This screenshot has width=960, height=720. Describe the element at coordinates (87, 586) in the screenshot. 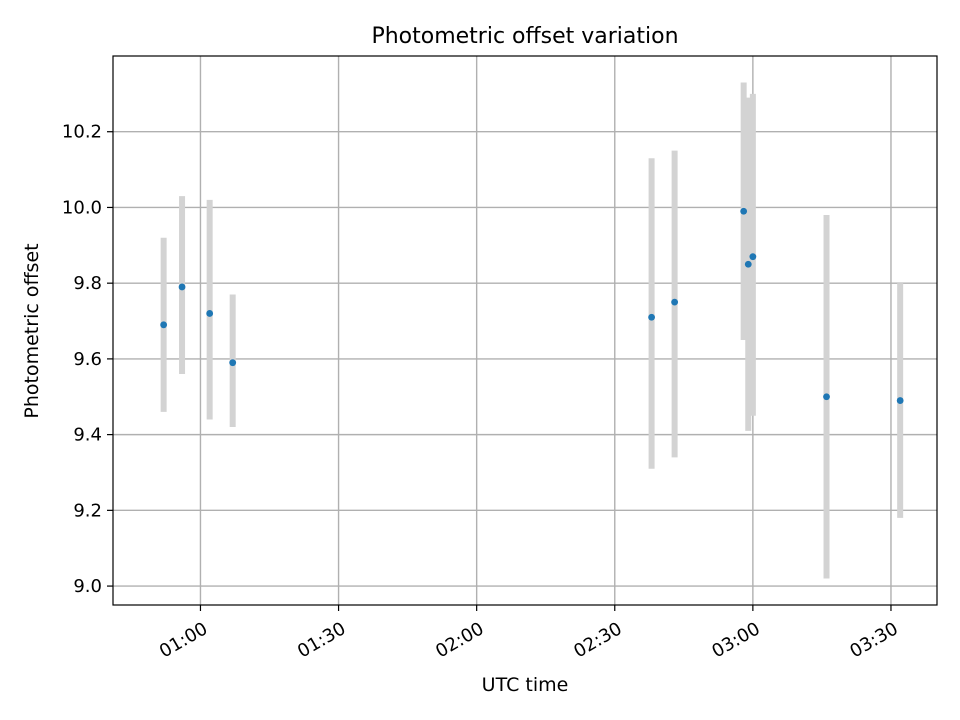

I see `y-tick-label: 9.0` at that location.